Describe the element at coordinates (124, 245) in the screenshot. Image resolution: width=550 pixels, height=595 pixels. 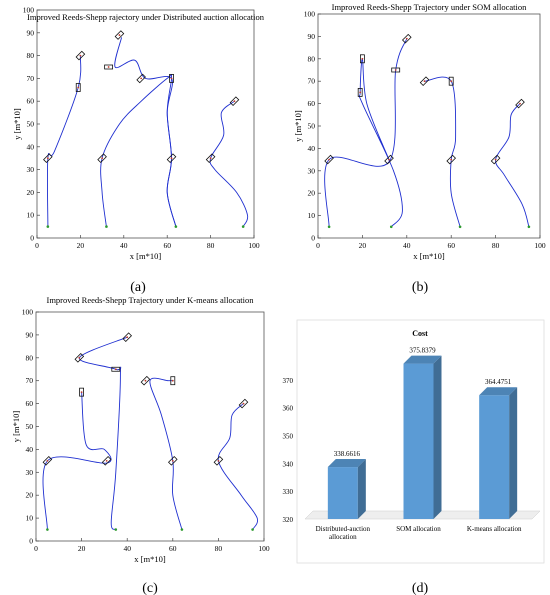
I see `panel-a-x-tick-label: 40` at that location.